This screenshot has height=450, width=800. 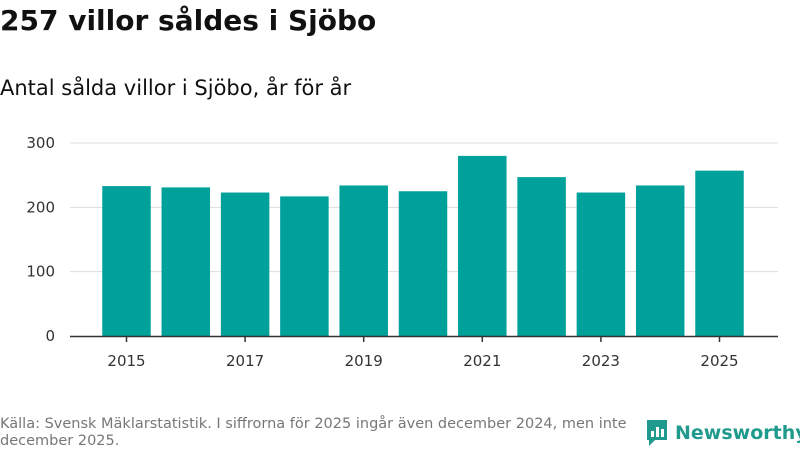 I want to click on y-tick-label: 0, so click(x=50, y=336).